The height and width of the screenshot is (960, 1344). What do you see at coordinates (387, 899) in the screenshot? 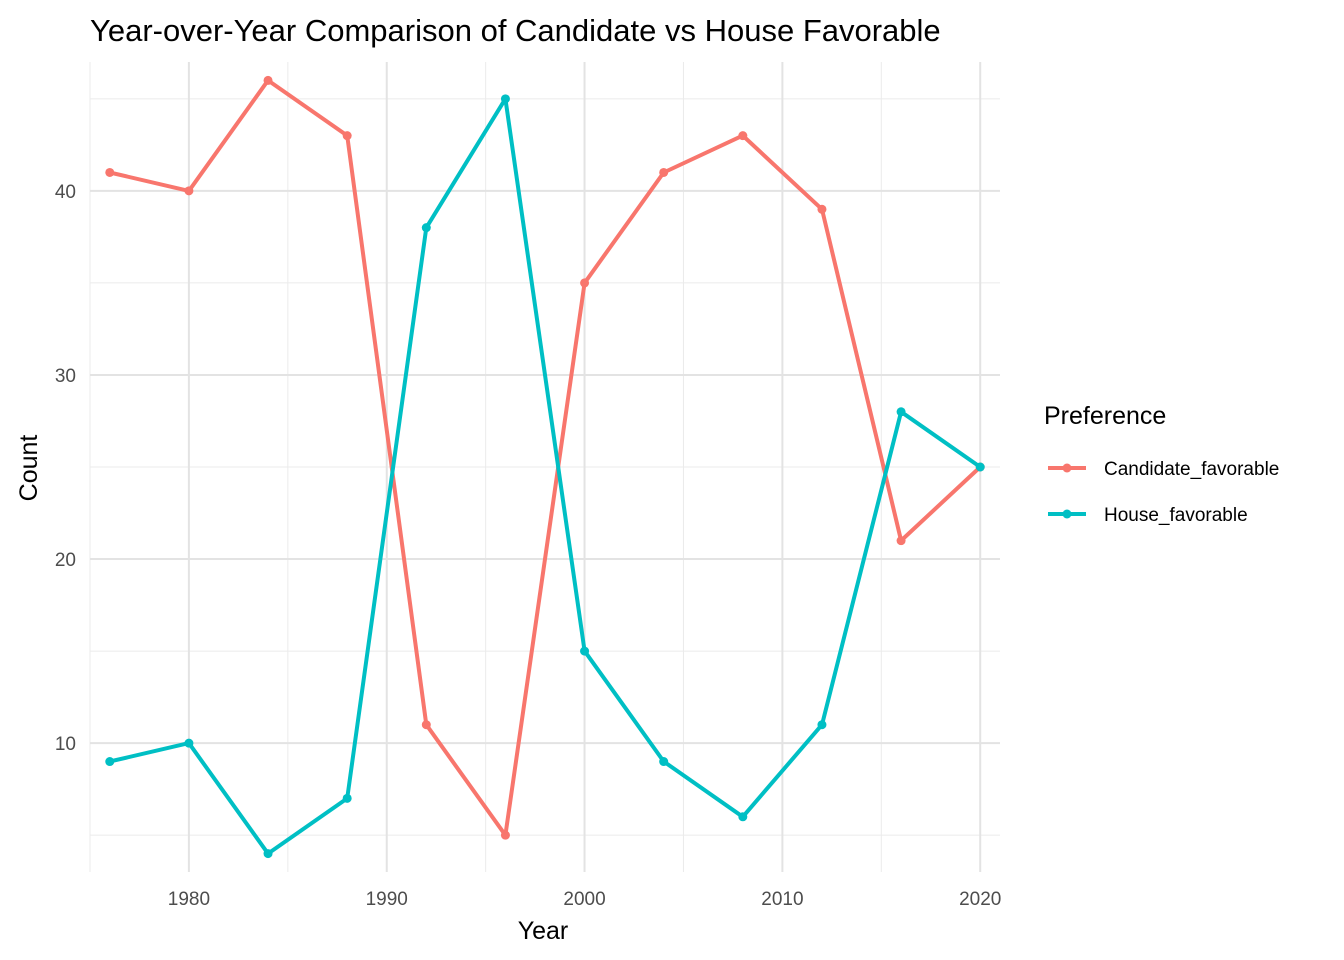
I see `x-tick-label: 1990` at bounding box center [387, 899].